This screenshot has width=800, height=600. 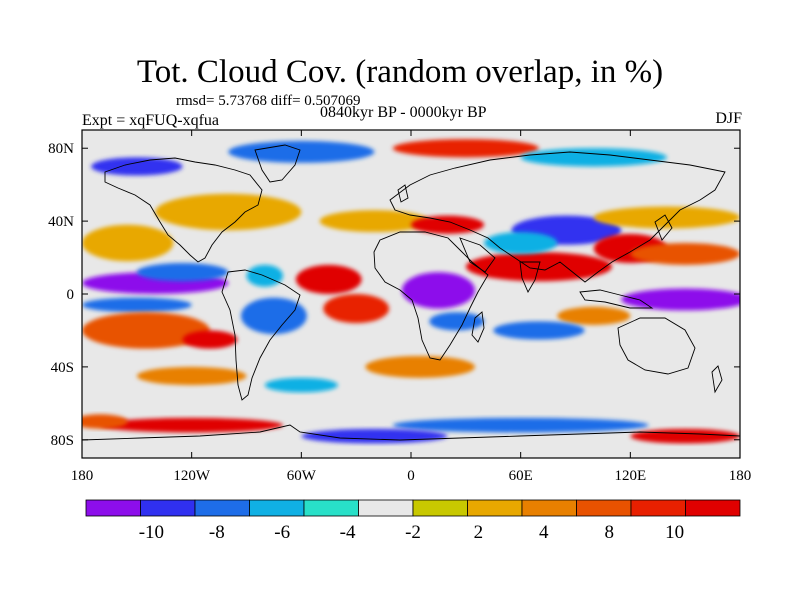 I want to click on season-label: DJF, so click(x=728, y=118).